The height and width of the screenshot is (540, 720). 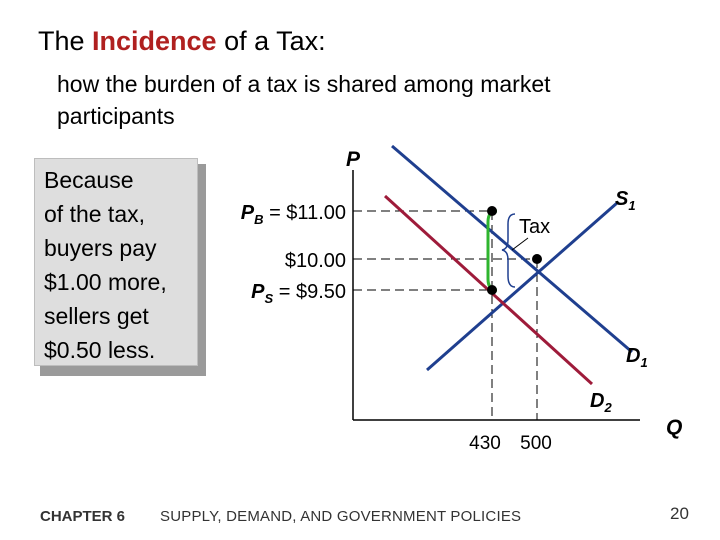 I want to click on callout-line: $1.00 more,, so click(x=105, y=282).